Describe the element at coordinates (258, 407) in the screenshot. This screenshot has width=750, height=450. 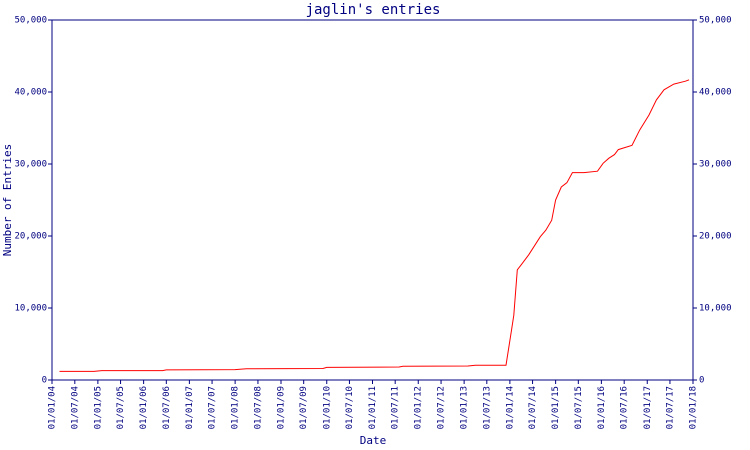
I see `x-tick-label: 01/07/08` at that location.